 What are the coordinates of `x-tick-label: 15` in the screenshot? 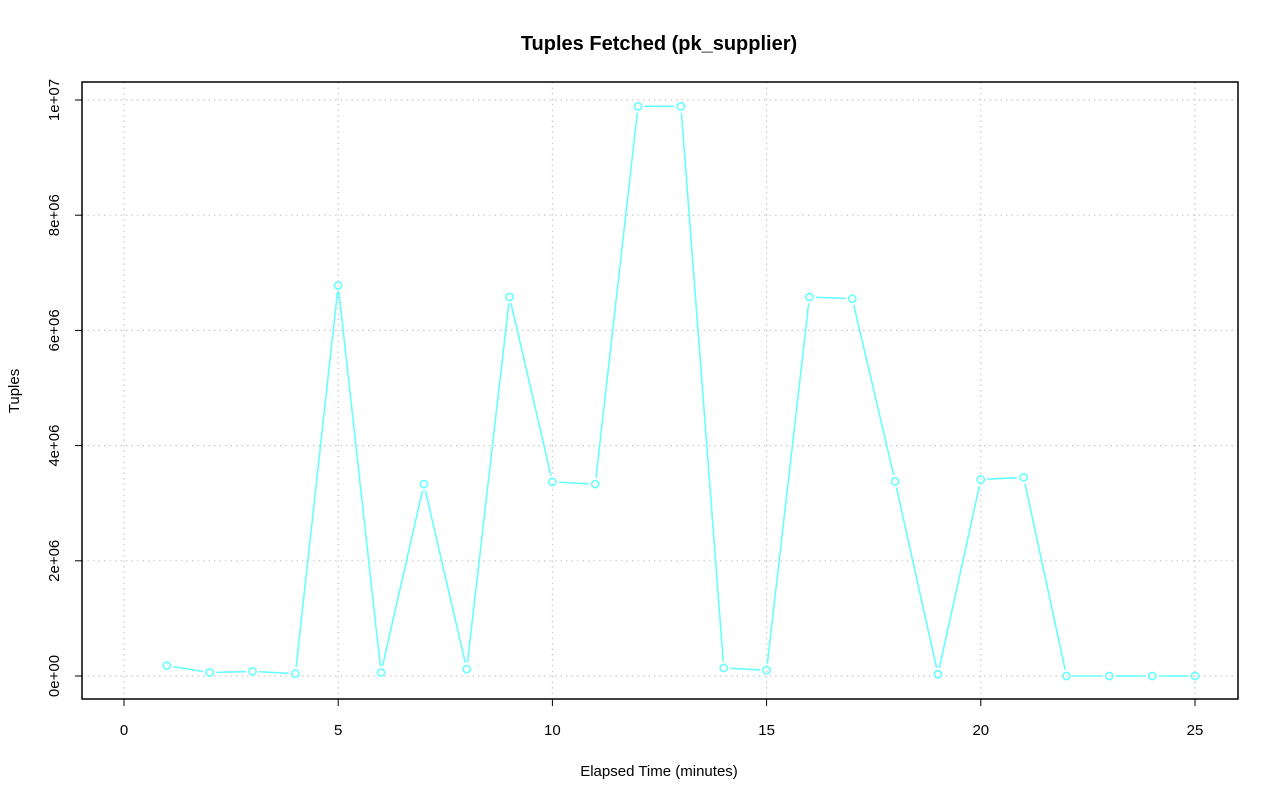 It's located at (766, 730).